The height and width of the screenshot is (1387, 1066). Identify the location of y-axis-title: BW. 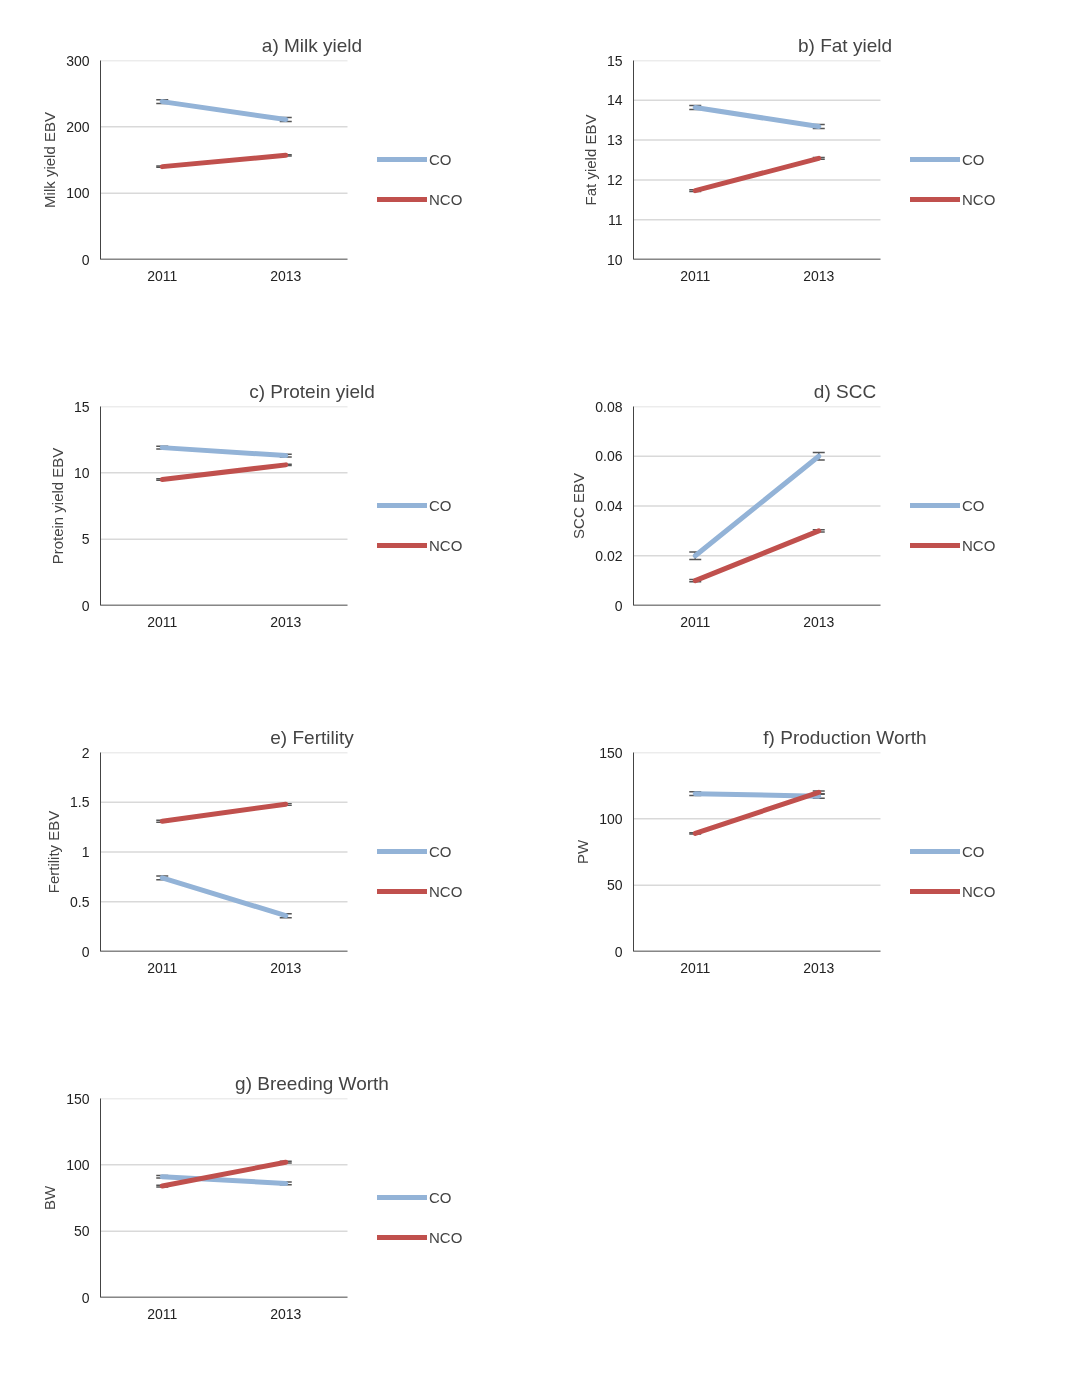
(50, 1198).